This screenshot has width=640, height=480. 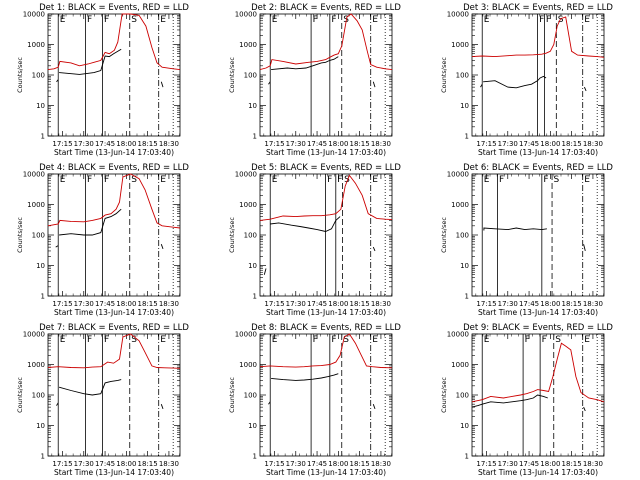 What do you see at coordinates (538, 8) in the screenshot?
I see `panel-title: Det 3: BLACK = Events, RED = LLD` at bounding box center [538, 8].